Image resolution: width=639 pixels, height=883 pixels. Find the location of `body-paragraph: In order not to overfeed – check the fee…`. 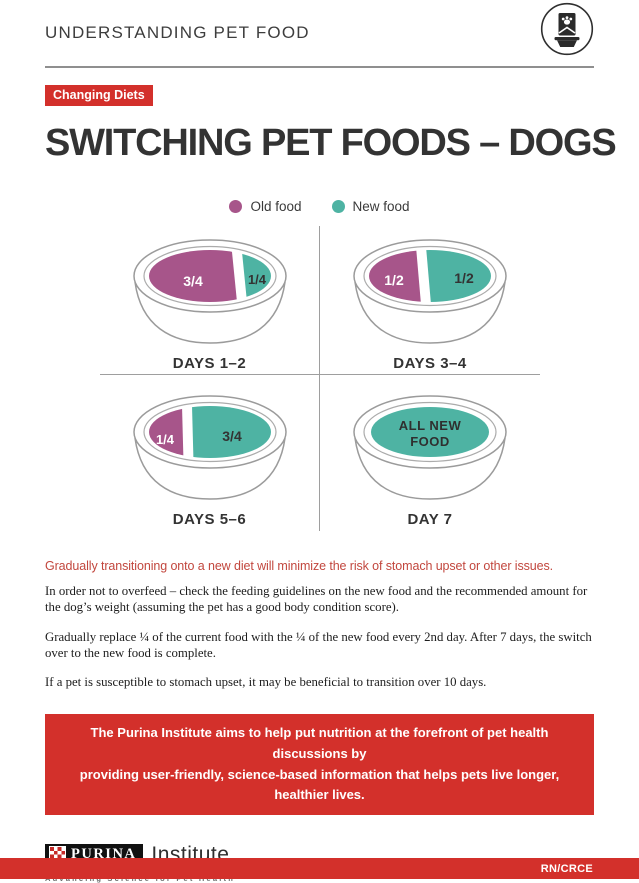

body-paragraph: In order not to overfeed – check the fee… is located at coordinates (316, 599).